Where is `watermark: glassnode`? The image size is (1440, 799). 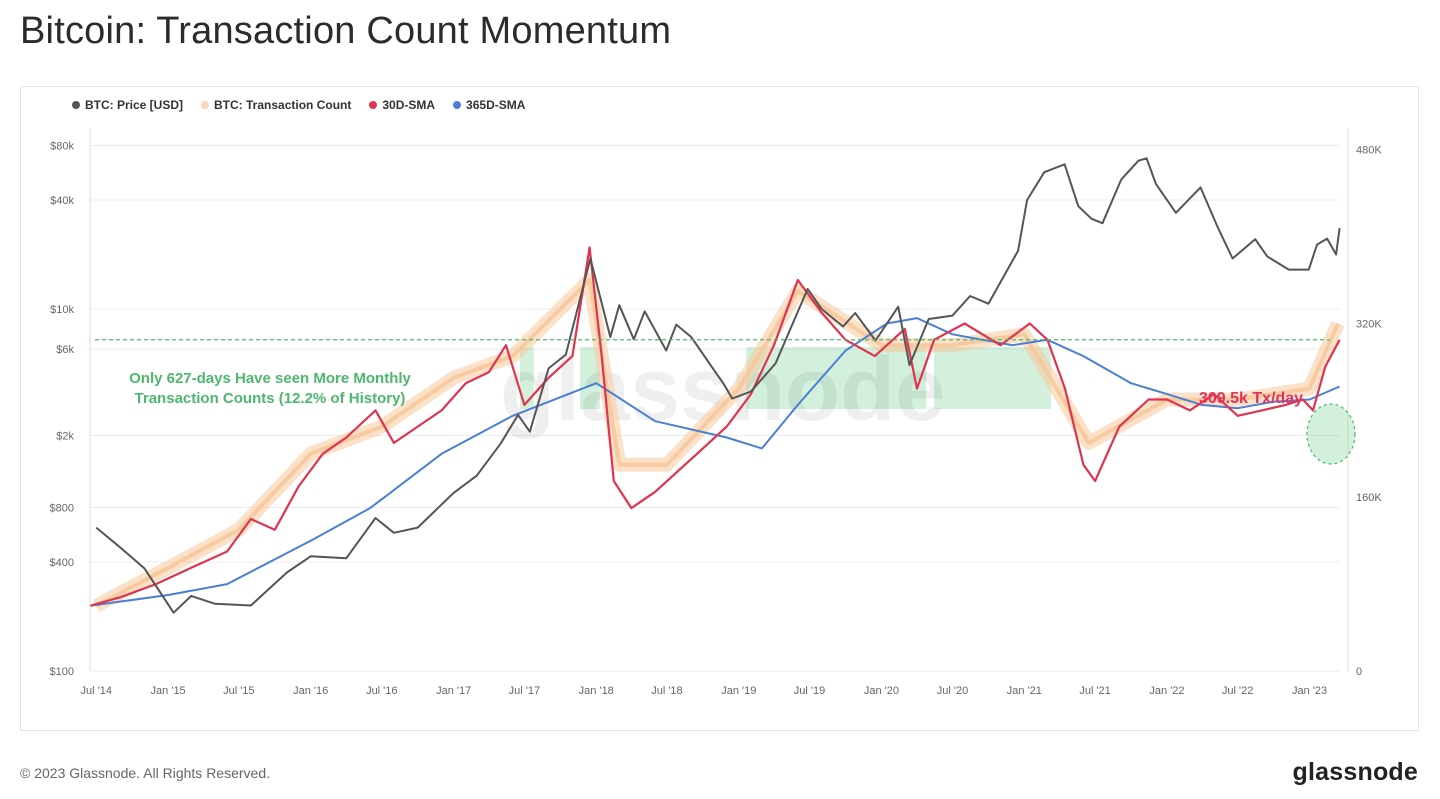
watermark: glassnode is located at coordinates (722, 390).